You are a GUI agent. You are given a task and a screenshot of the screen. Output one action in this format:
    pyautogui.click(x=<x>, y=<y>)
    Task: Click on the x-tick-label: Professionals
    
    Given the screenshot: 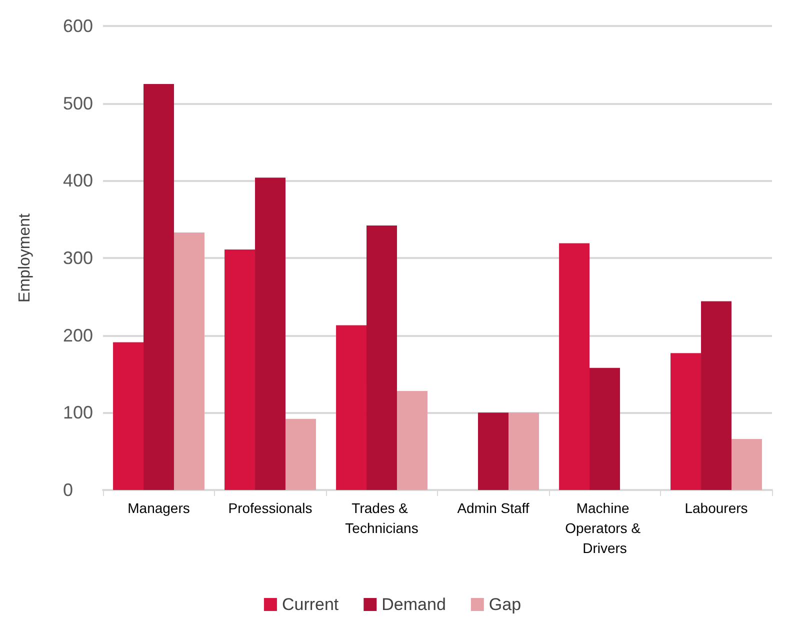 What is the action you would take?
    pyautogui.click(x=270, y=508)
    